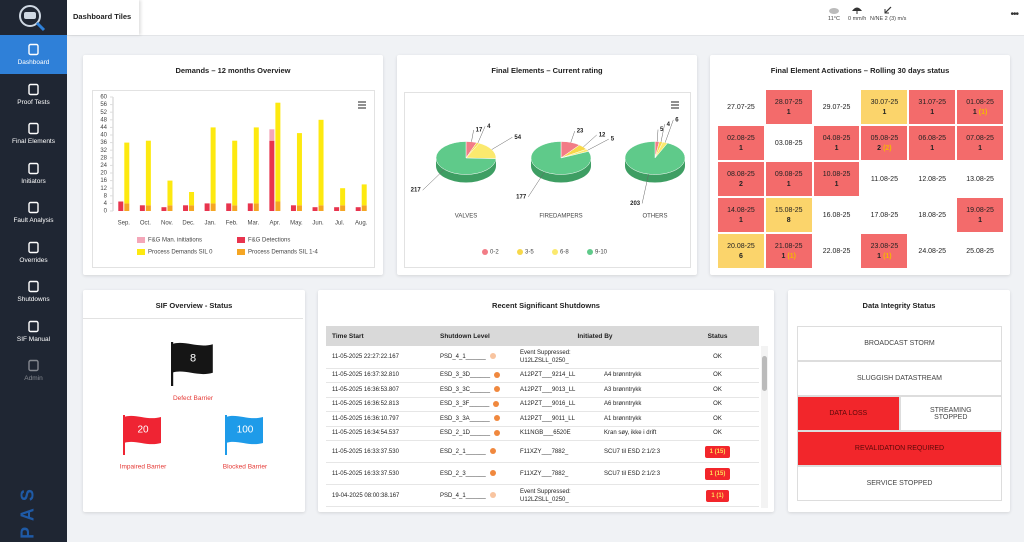  I want to click on activation-cell: 13.08-25, so click(980, 179).